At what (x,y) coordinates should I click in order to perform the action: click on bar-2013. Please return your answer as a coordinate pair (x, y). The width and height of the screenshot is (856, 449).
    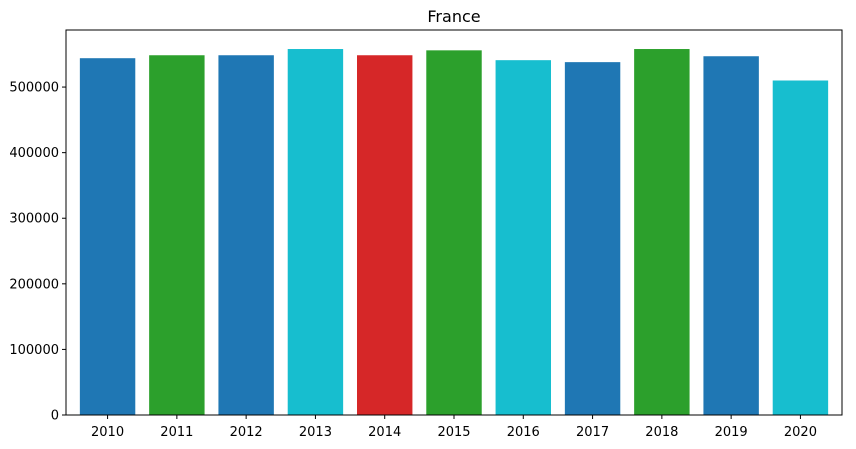
    Looking at the image, I should click on (315, 232).